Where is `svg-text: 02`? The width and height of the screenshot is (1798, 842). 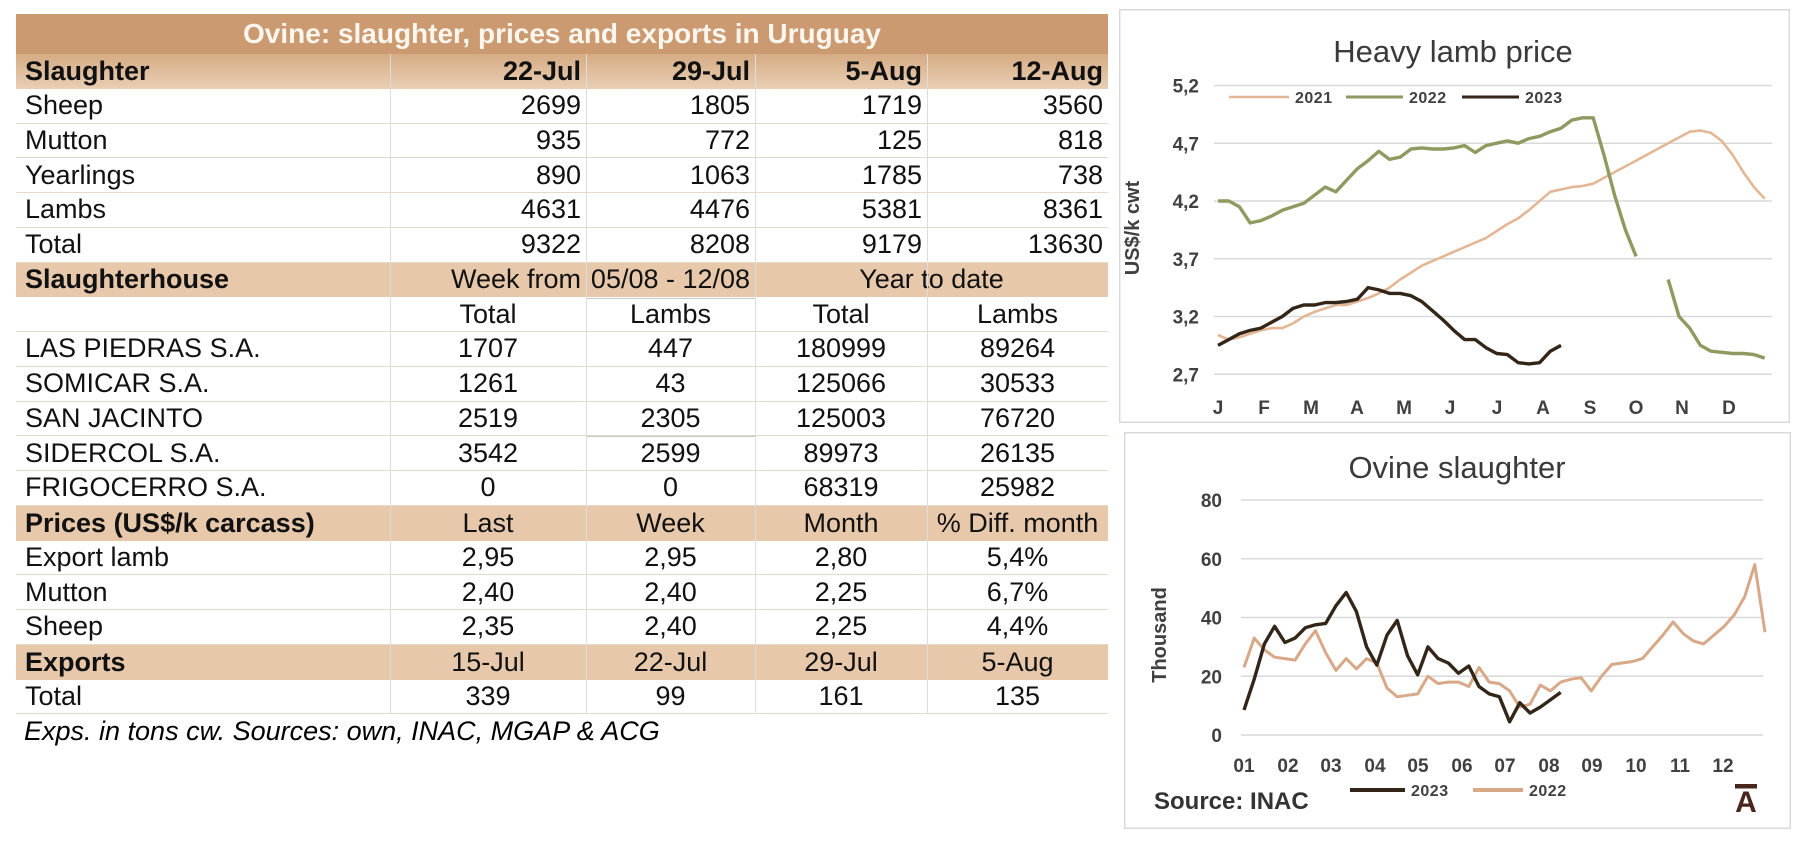 svg-text: 02 is located at coordinates (1287, 766).